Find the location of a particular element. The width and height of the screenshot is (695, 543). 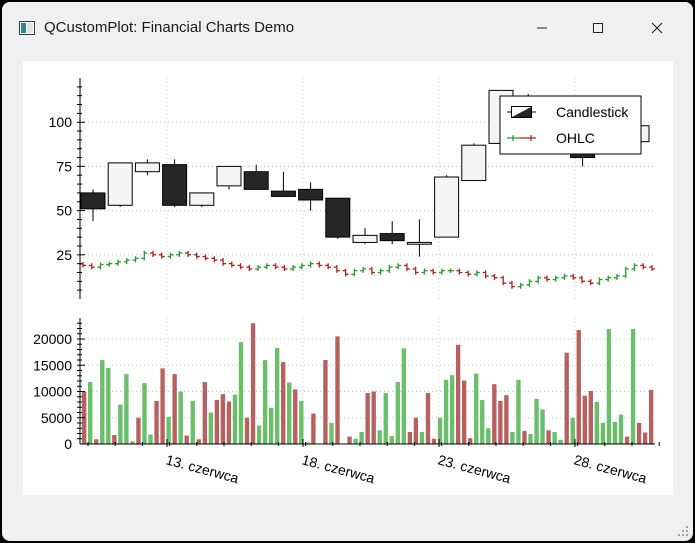

maximize-button is located at coordinates (598, 28).